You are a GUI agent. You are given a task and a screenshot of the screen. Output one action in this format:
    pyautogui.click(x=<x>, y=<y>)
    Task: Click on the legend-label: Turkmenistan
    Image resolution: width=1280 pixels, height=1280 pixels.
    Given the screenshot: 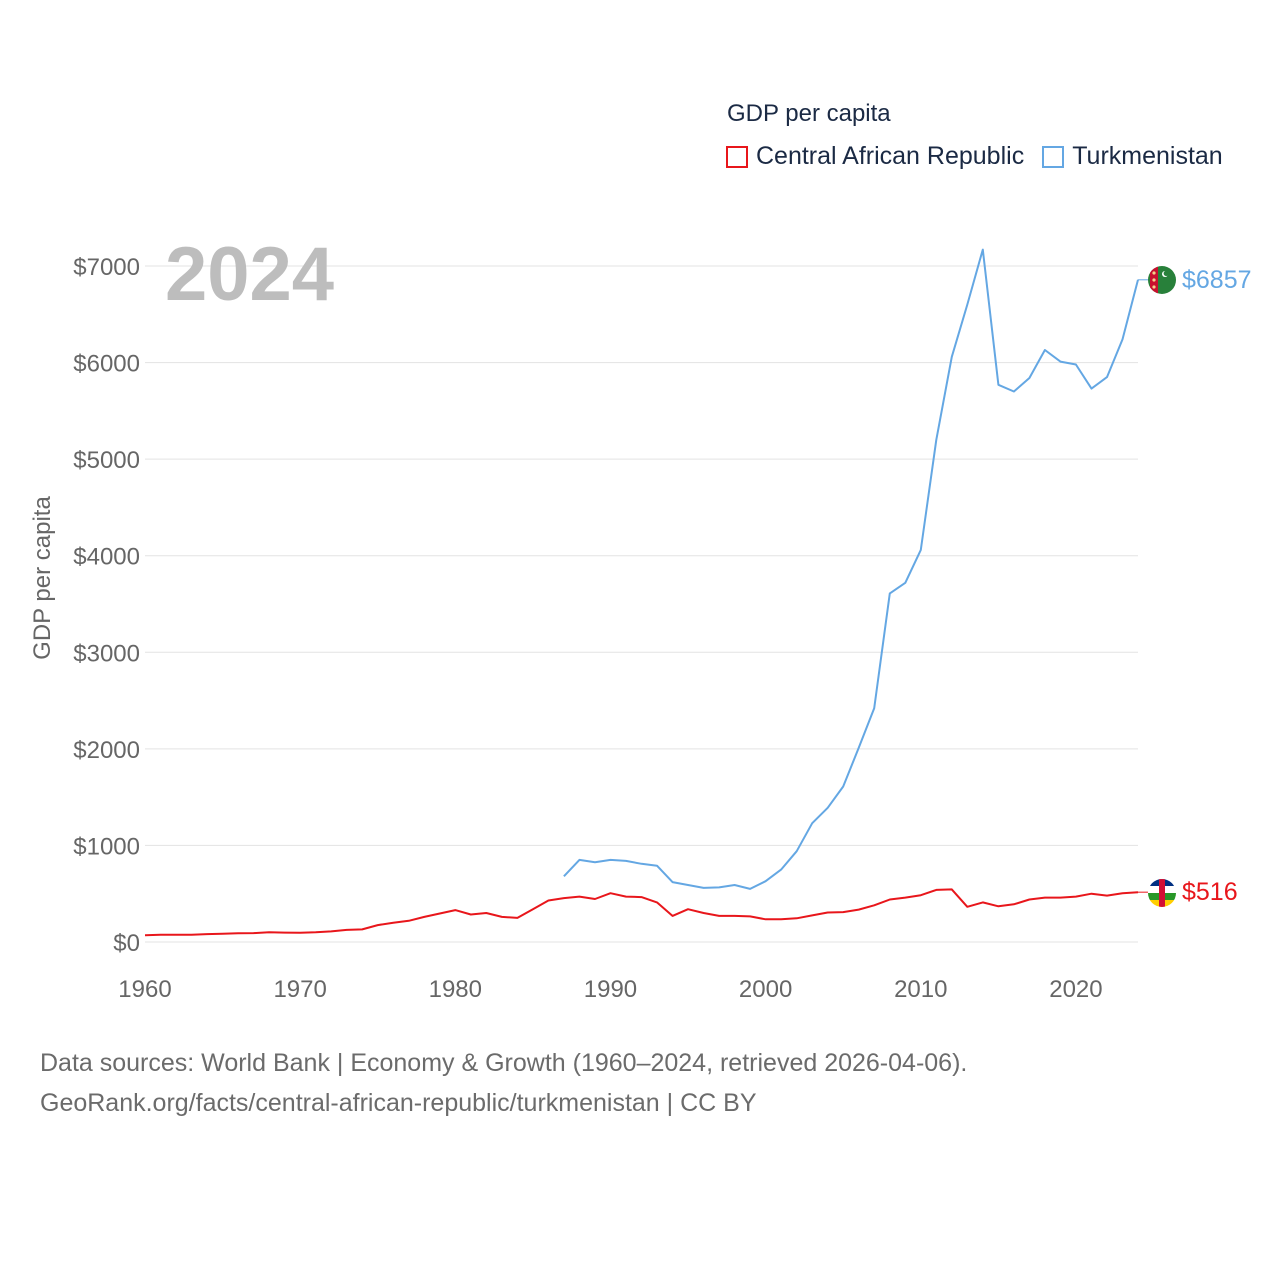 What is the action you would take?
    pyautogui.click(x=1147, y=156)
    